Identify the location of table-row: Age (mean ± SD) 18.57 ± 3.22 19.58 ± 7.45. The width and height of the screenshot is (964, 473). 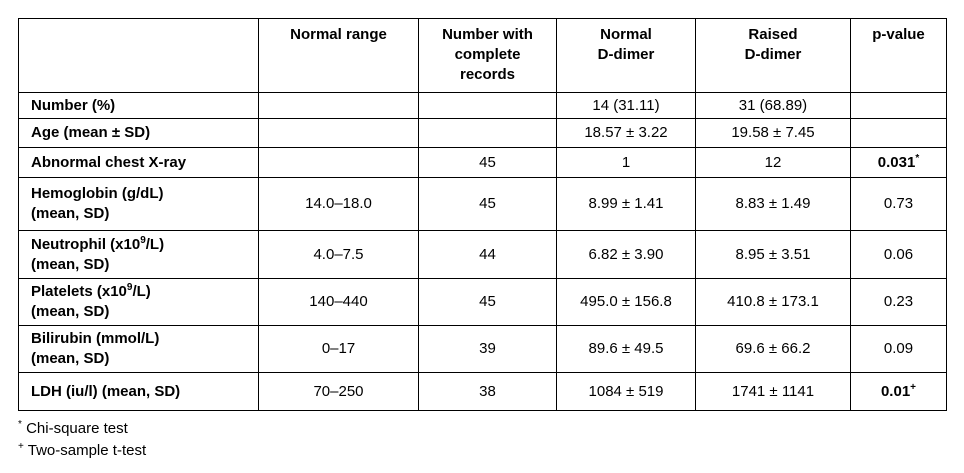
(482, 133).